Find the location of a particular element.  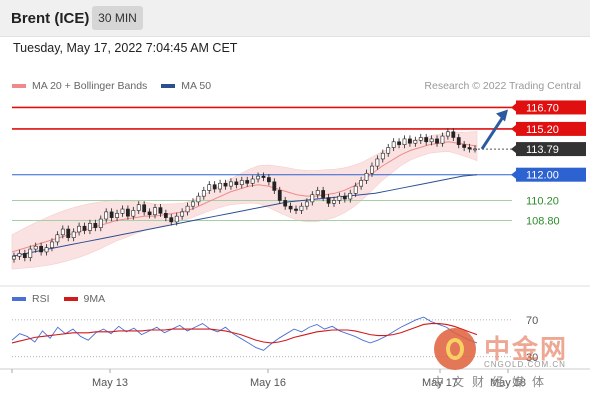

rsi-series-9ma is located at coordinates (244, 333).